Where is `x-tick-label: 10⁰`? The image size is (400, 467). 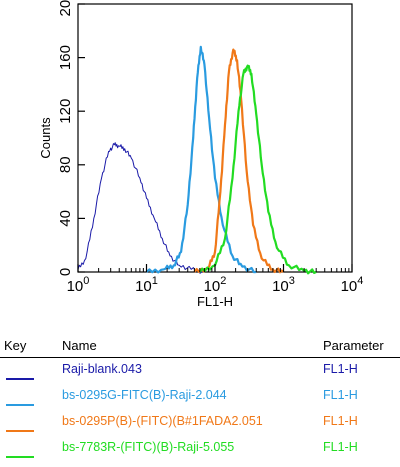 x-tick-label: 10⁰ is located at coordinates (78, 285).